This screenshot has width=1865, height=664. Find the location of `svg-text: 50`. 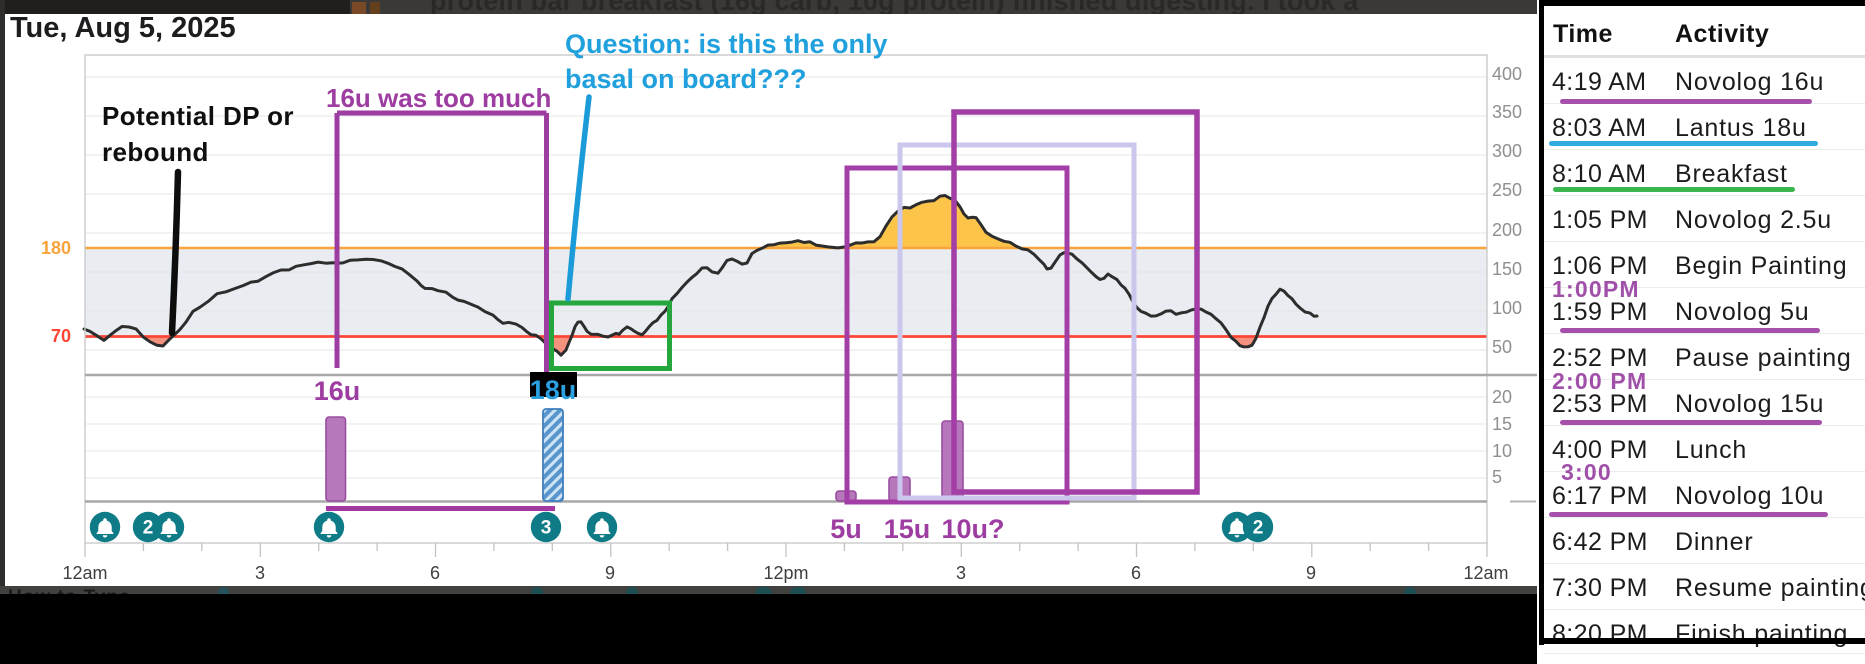

svg-text: 50 is located at coordinates (1502, 347).